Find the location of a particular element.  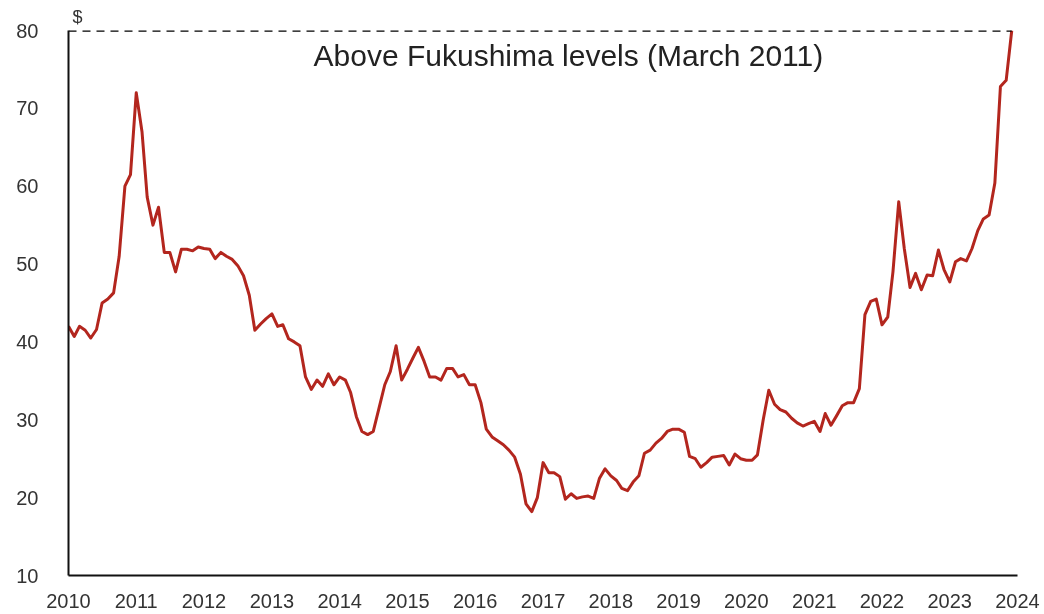

y-tick-label: 60 is located at coordinates (27, 186).